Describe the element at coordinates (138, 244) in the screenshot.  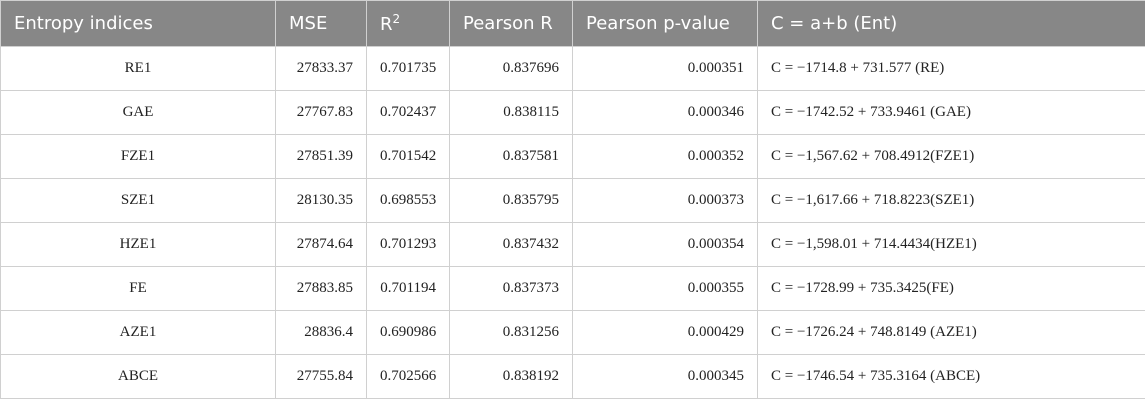
I see `table-cell: HZE1` at that location.